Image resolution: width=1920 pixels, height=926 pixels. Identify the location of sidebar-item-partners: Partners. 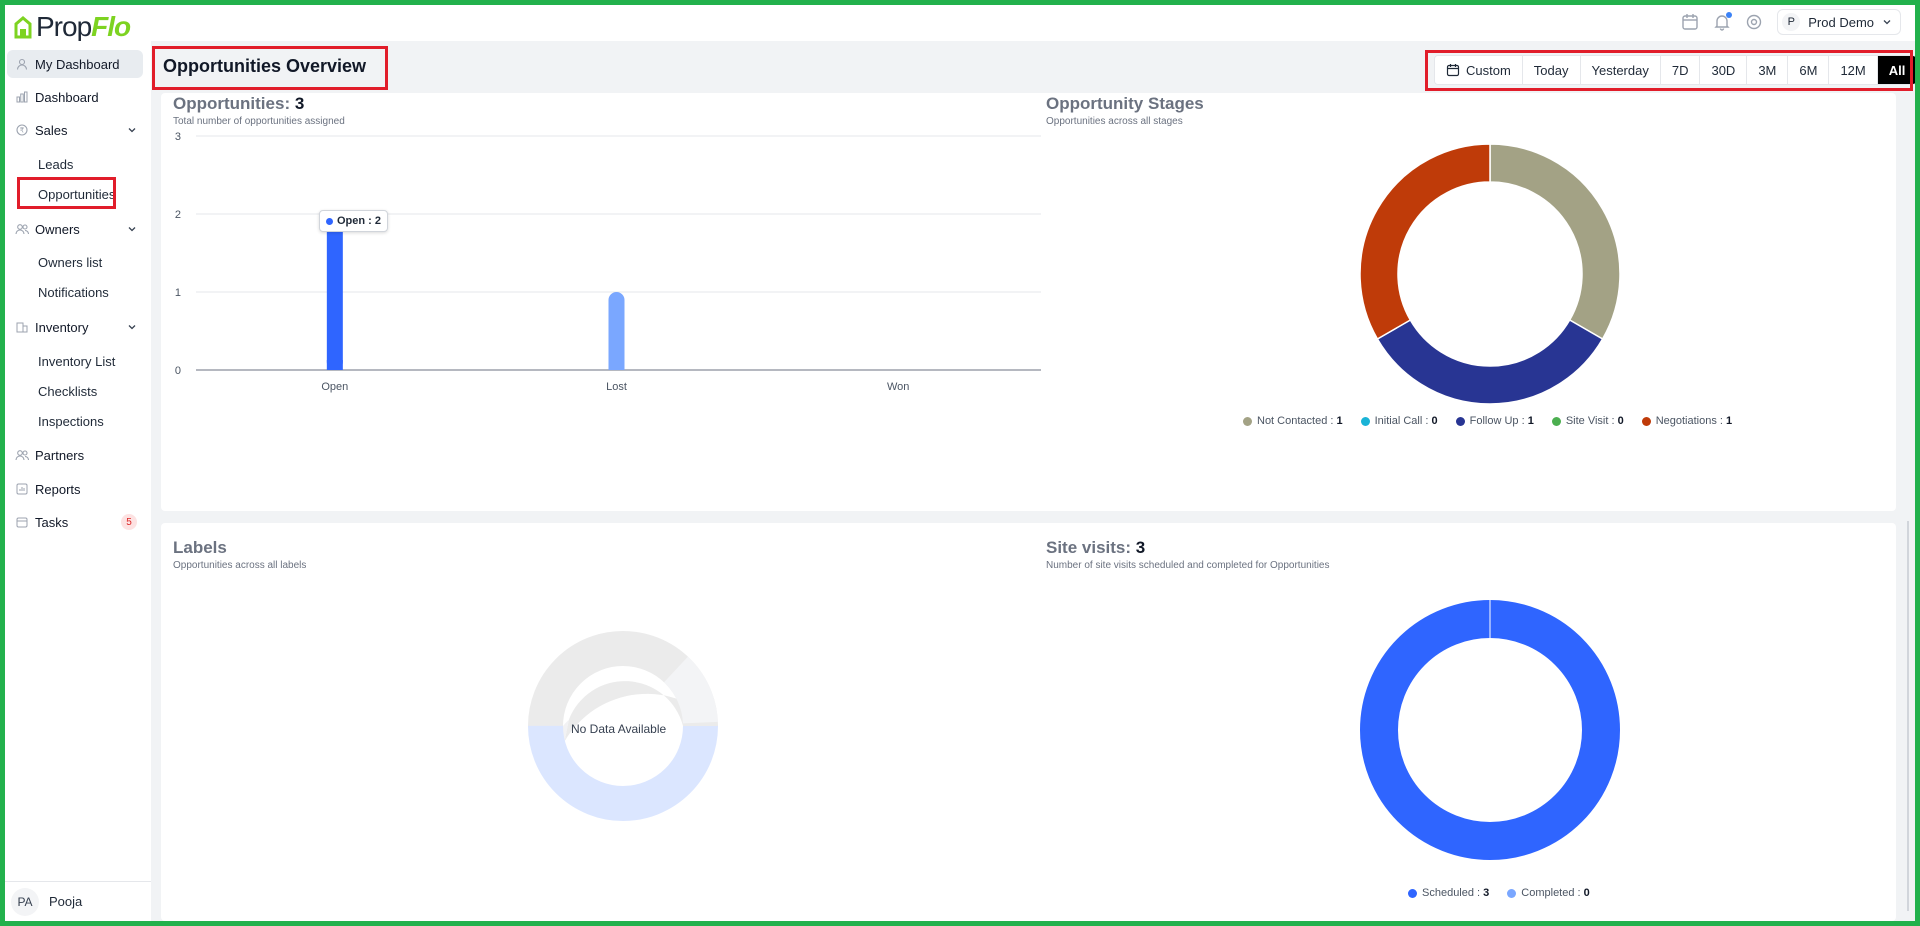
(75, 455).